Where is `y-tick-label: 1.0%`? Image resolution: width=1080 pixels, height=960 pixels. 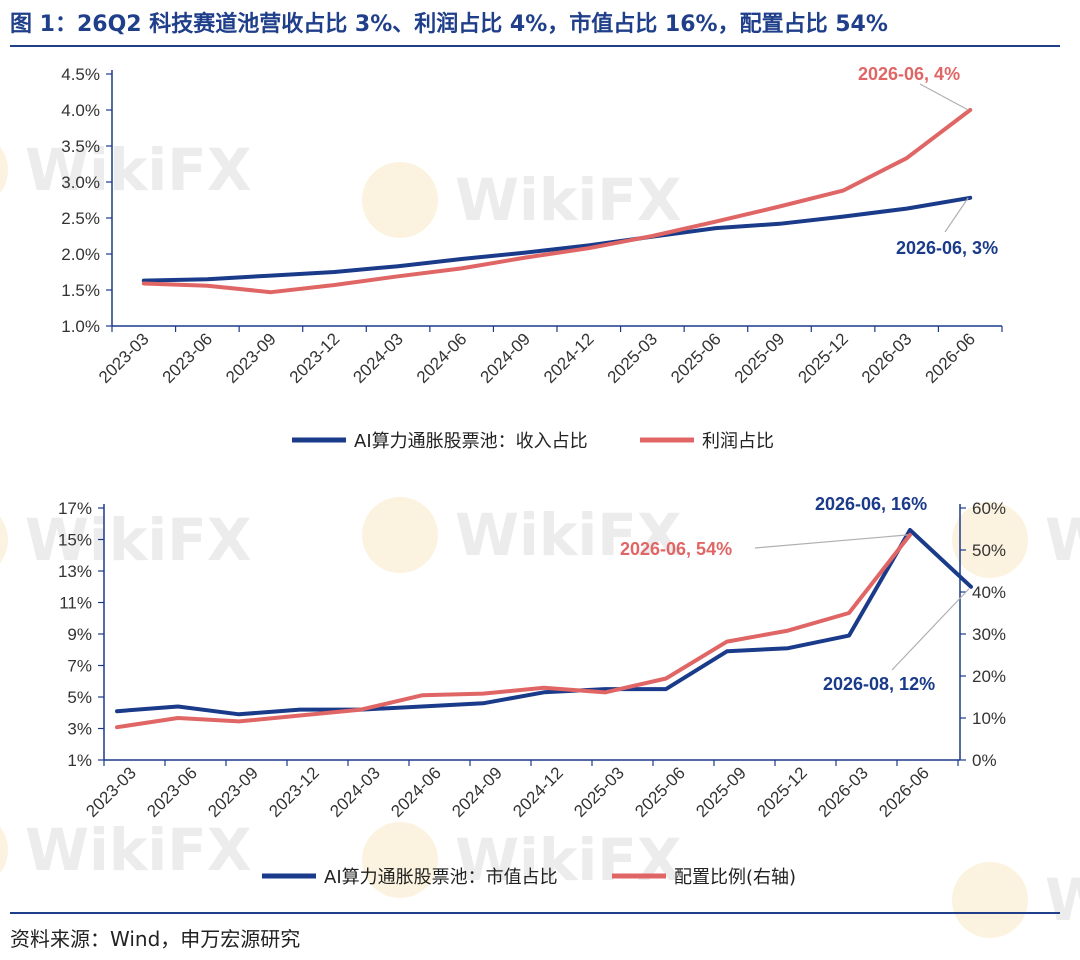 y-tick-label: 1.0% is located at coordinates (80, 326).